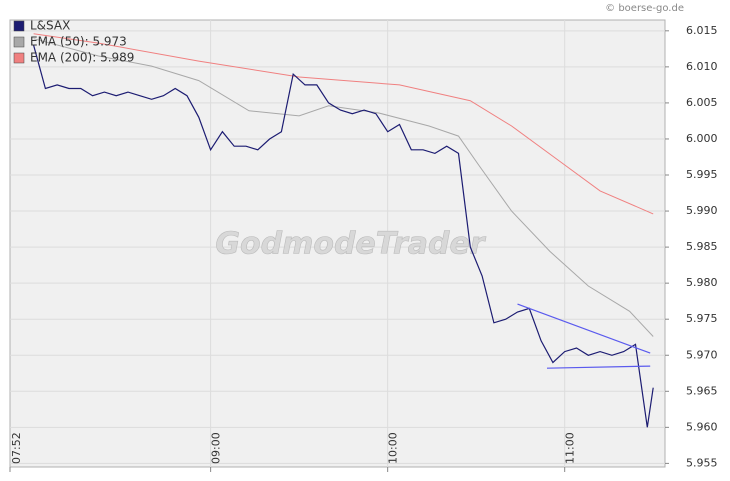  I want to click on y-tick-label: 5.975, so click(702, 318).